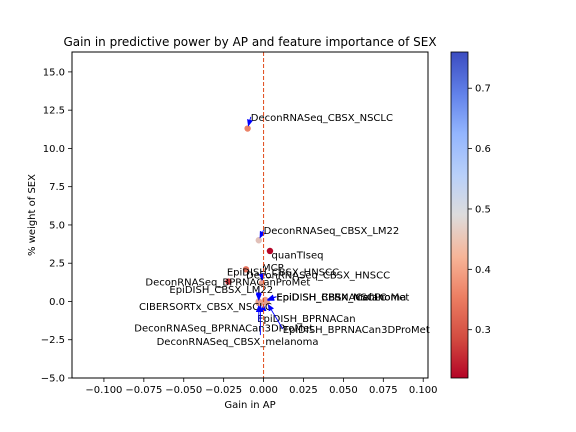  Describe the element at coordinates (221, 290) in the screenshot. I see `annotation-label: EpiDISH_CBSX_LM22` at that location.